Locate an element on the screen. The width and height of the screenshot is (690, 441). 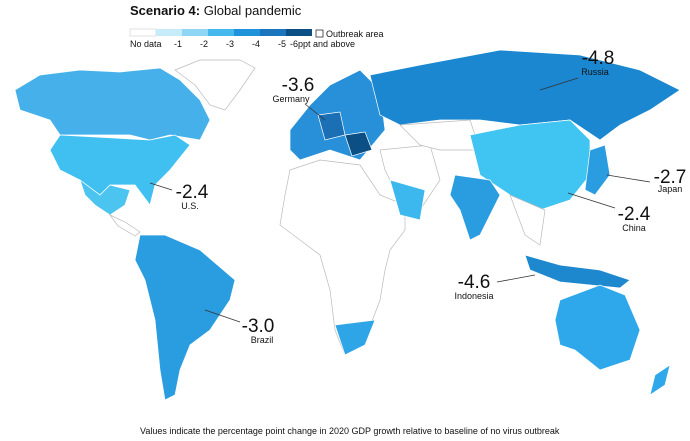
callout-country: Russia is located at coordinates (595, 72).